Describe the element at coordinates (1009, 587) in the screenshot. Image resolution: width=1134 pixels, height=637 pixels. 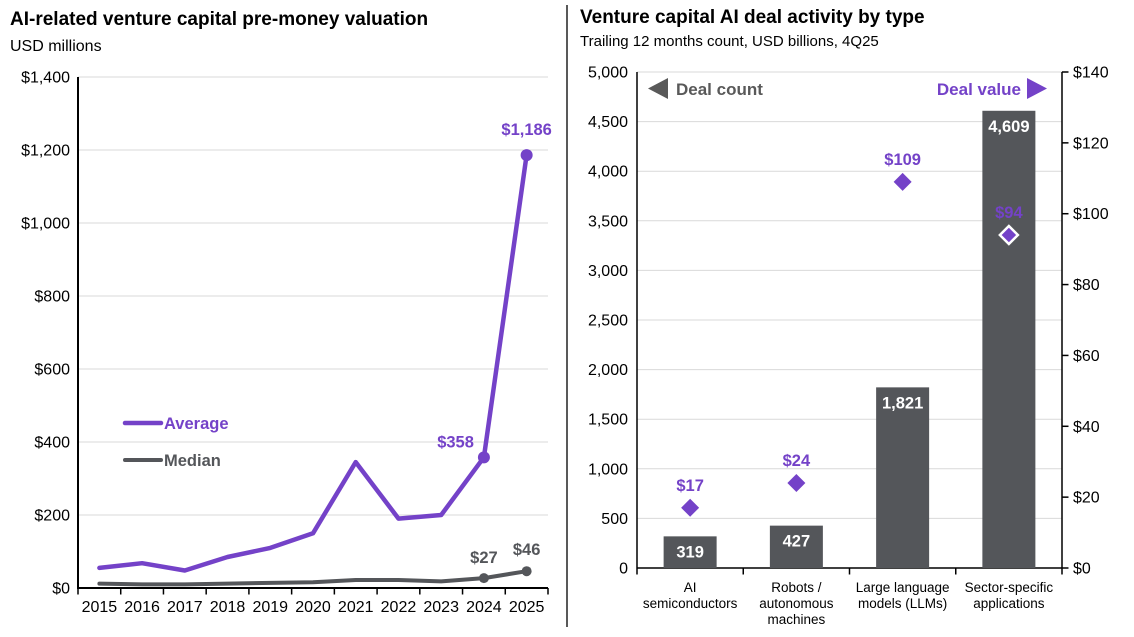
I see `category-label: Sector-specific` at that location.